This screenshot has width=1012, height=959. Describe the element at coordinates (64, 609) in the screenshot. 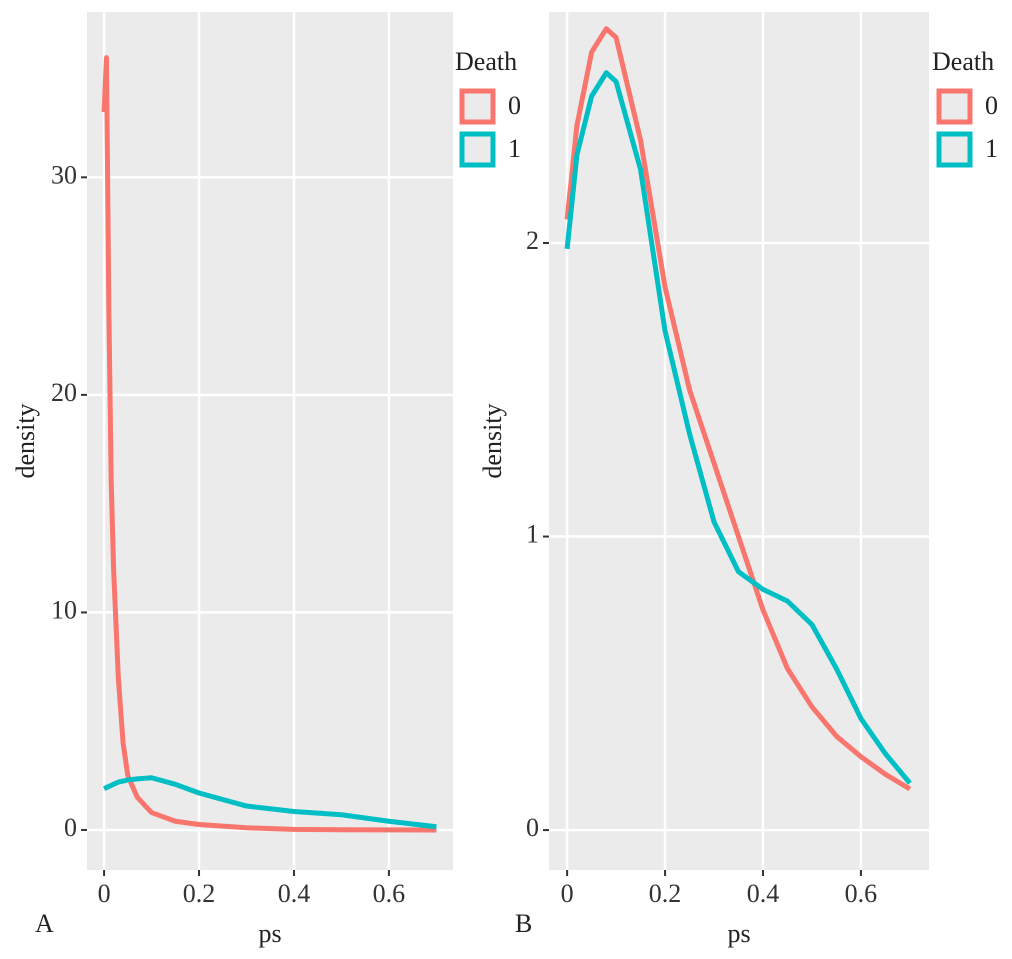

I see `y-tick-label: 10` at that location.